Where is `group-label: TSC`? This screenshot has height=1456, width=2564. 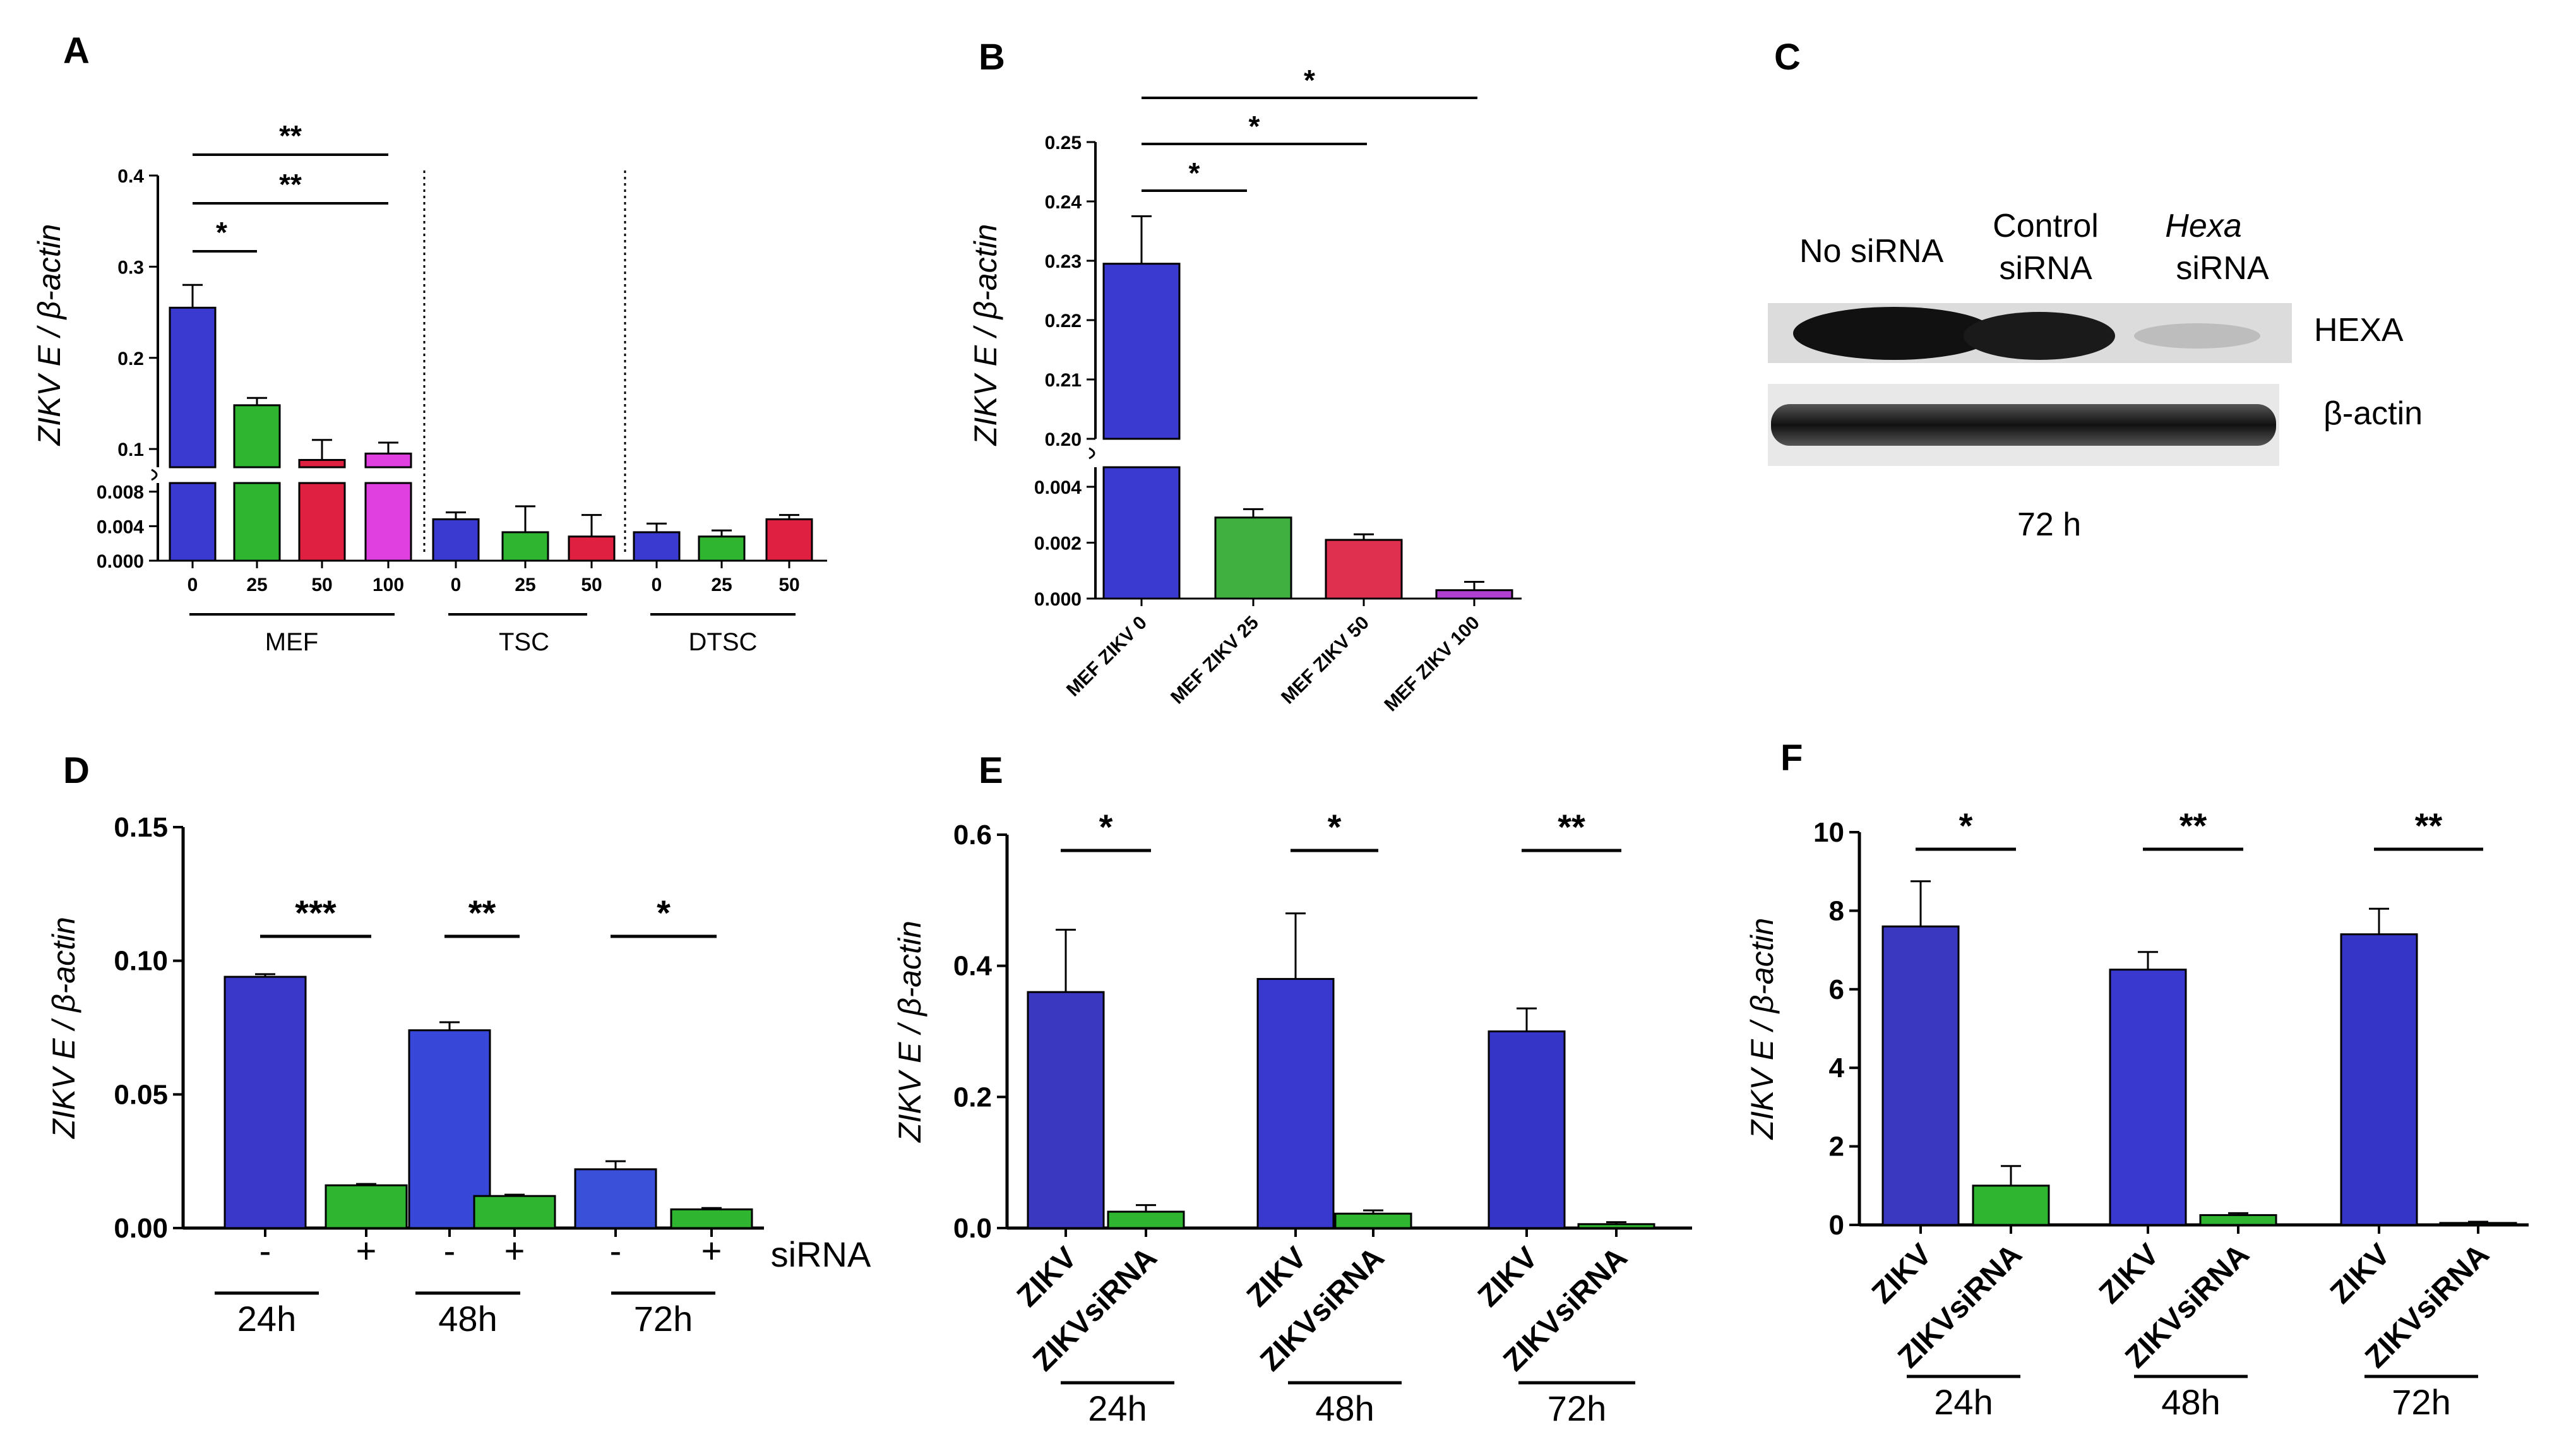
group-label: TSC is located at coordinates (524, 642).